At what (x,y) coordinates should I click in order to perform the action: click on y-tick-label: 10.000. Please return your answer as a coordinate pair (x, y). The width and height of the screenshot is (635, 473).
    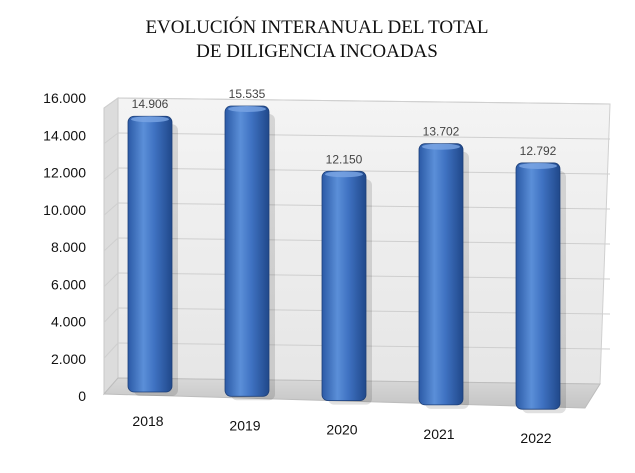
    Looking at the image, I should click on (64, 210).